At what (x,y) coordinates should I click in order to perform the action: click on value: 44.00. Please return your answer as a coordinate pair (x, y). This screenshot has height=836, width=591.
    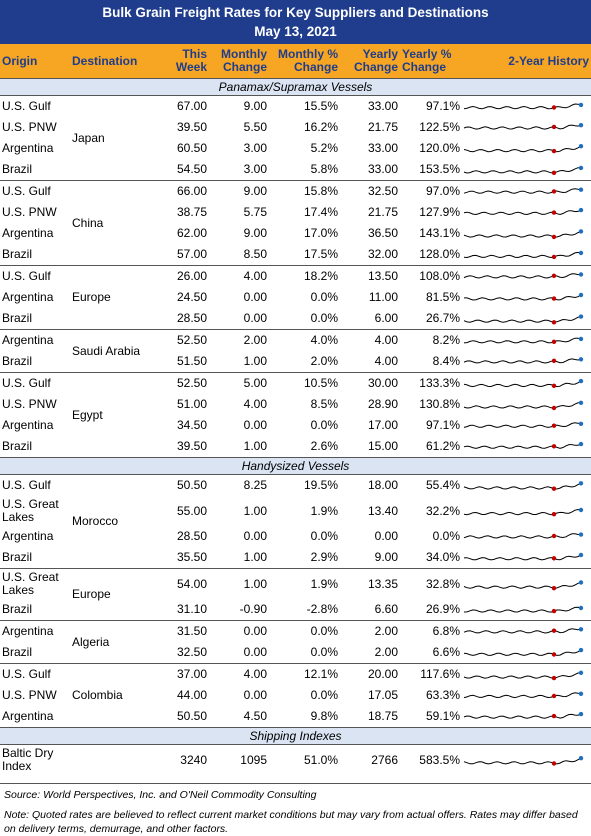
    Looking at the image, I should click on (191, 695).